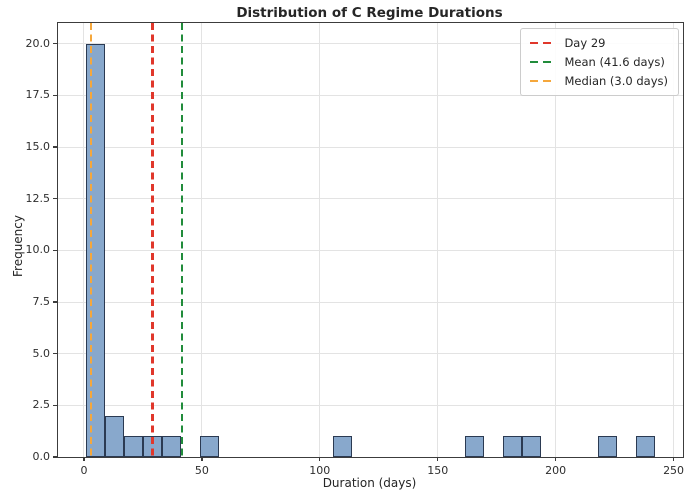 Image resolution: width=700 pixels, height=497 pixels. Describe the element at coordinates (674, 470) in the screenshot. I see `x-tick-label: 250` at that location.